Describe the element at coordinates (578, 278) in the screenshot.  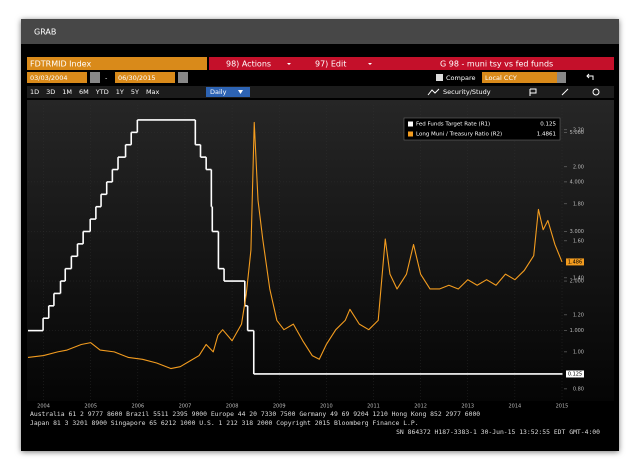
I see `y-tick-label: 1.40` at that location.